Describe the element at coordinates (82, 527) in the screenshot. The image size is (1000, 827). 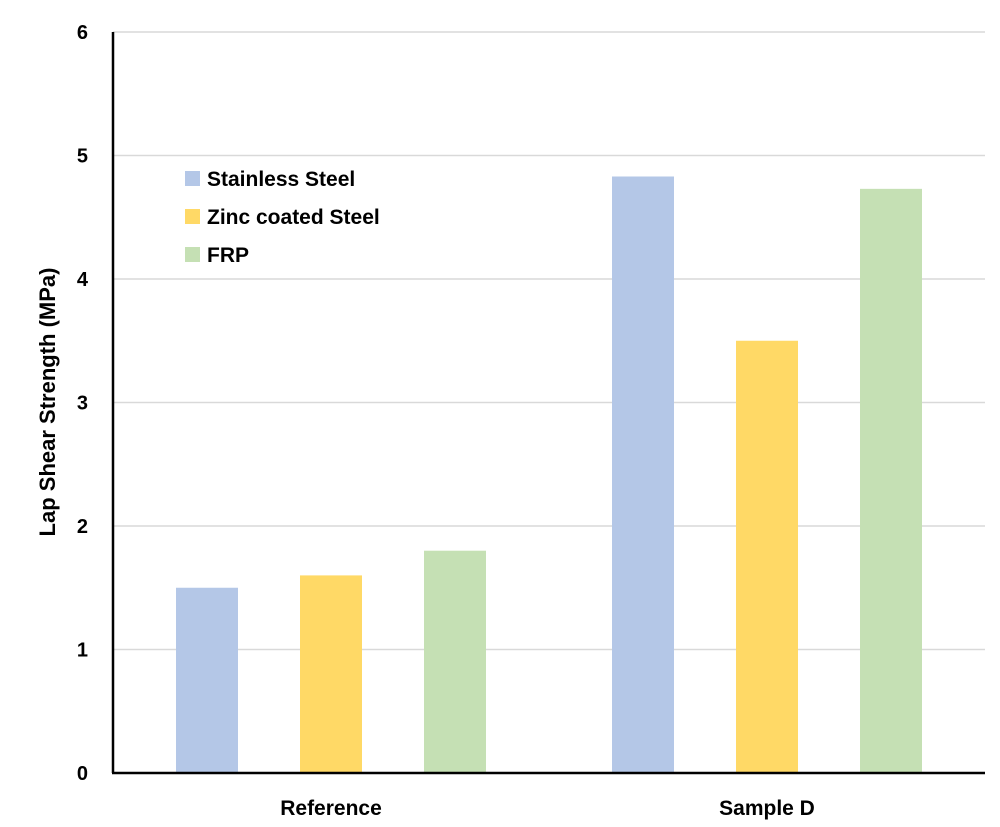
I see `y-tick-label: 2` at that location.